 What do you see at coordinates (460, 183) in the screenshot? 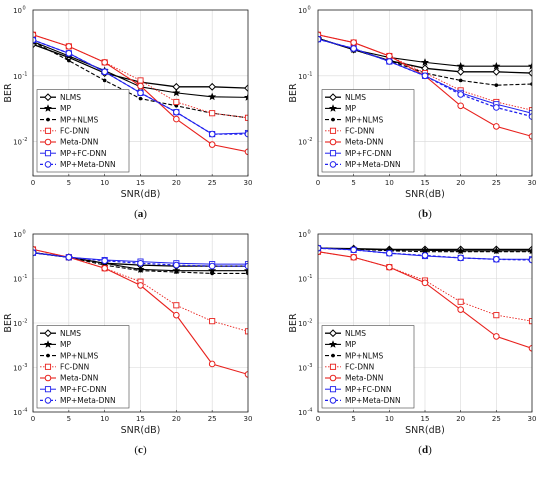
I see `x-tick-label: 20` at bounding box center [460, 183].